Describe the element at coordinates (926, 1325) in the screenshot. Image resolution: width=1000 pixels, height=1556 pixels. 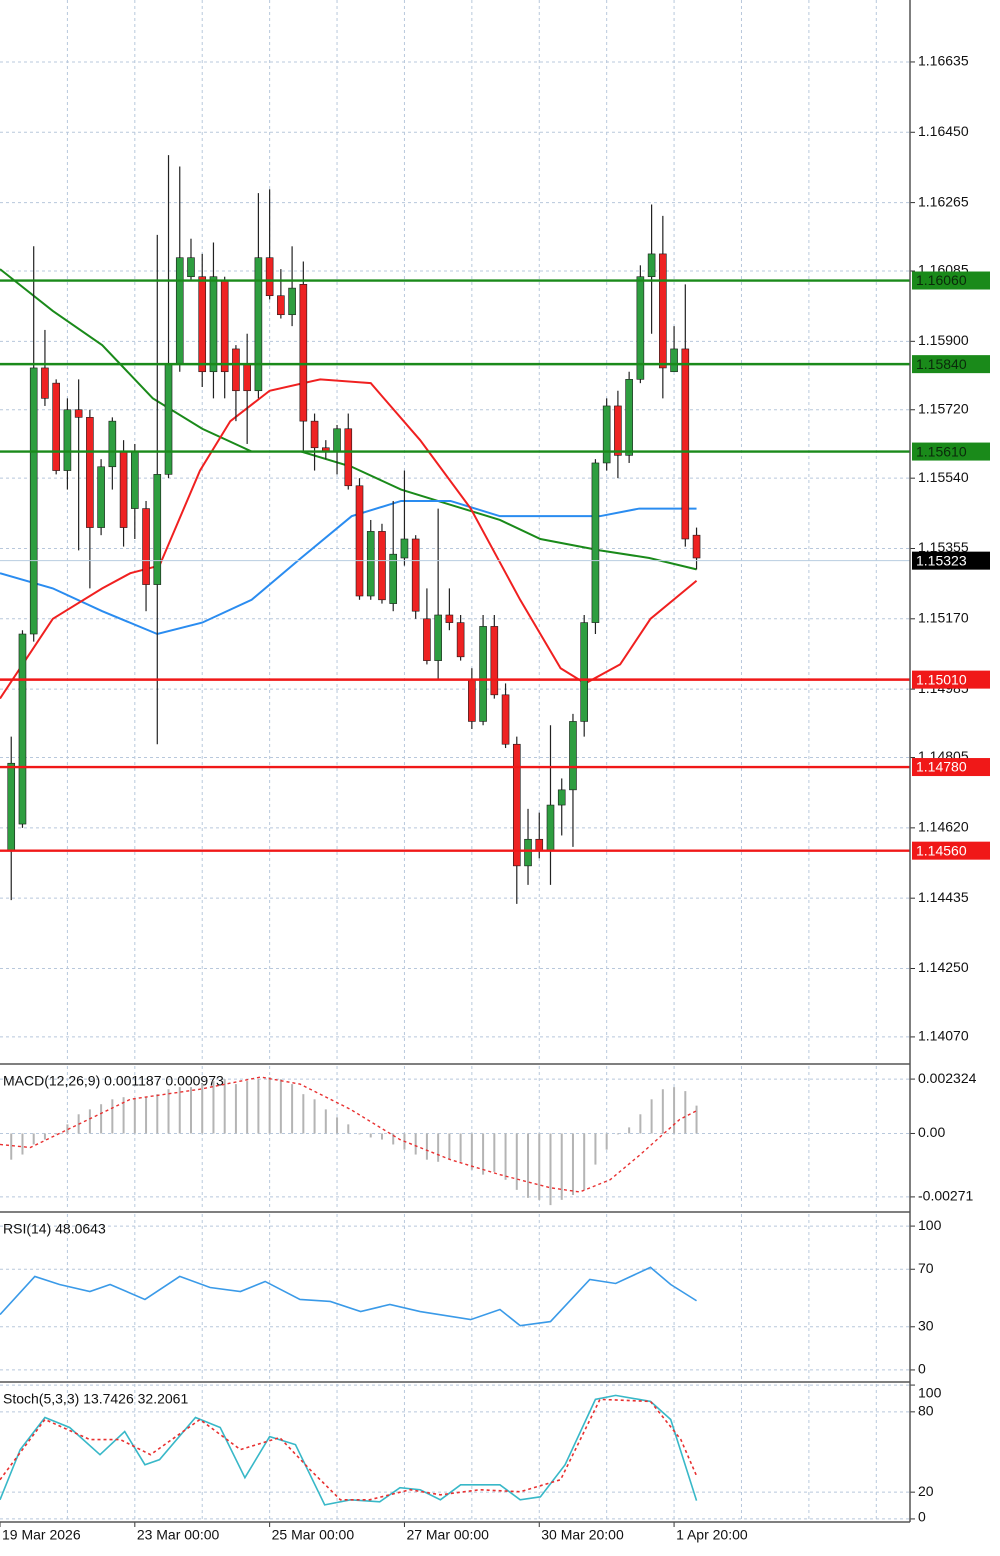
I see `y-tick-label: 30` at that location.